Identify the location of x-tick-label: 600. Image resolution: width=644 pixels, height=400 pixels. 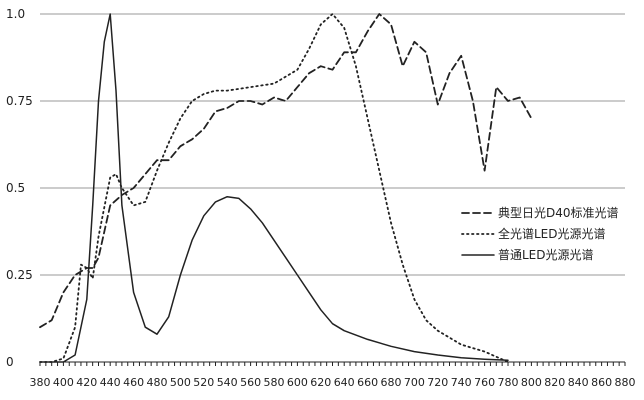
(297, 382).